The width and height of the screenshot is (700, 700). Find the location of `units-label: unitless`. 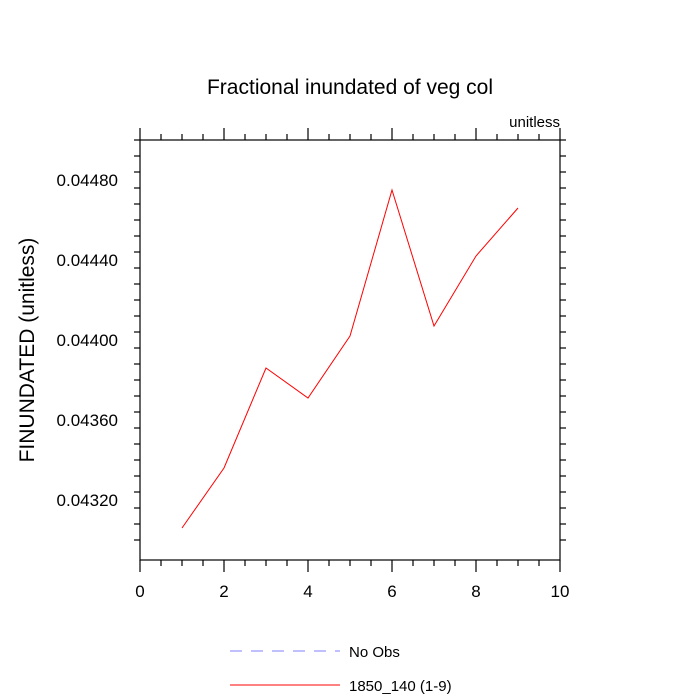

units-label: unitless is located at coordinates (534, 122).